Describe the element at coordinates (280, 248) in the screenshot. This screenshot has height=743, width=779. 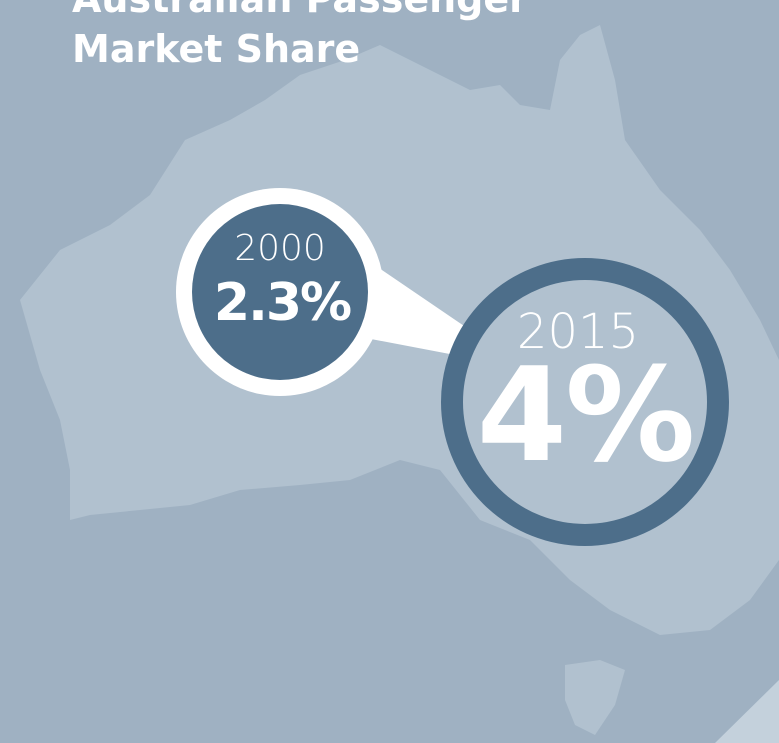
I see `callout-year: 2000` at that location.